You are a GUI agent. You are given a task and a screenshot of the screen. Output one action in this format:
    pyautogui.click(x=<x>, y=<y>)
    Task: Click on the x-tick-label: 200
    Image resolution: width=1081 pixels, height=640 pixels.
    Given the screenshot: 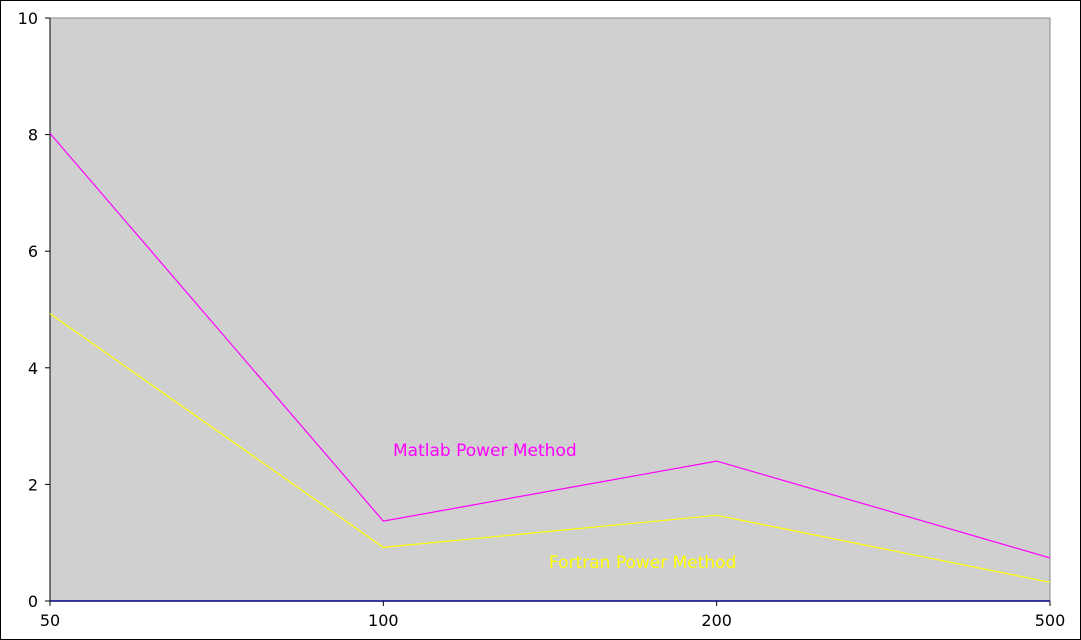 What is the action you would take?
    pyautogui.click(x=716, y=620)
    